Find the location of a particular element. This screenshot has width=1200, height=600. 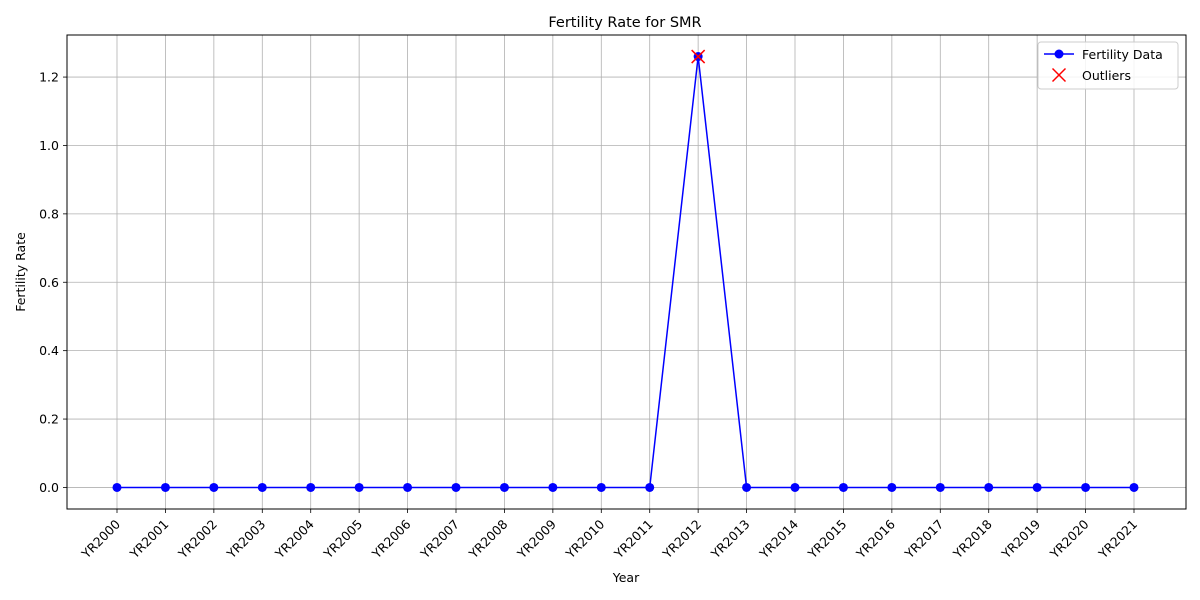

y-tick-label: 0.0 is located at coordinates (49, 487).